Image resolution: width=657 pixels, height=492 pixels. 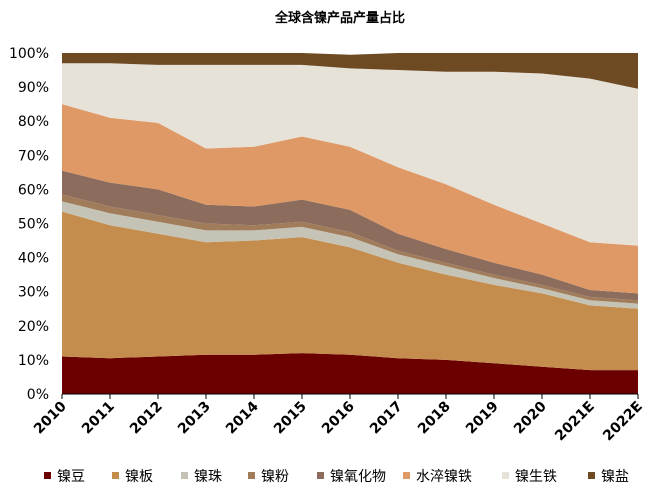 I want to click on x-tick-label: 2014, so click(x=242, y=417).